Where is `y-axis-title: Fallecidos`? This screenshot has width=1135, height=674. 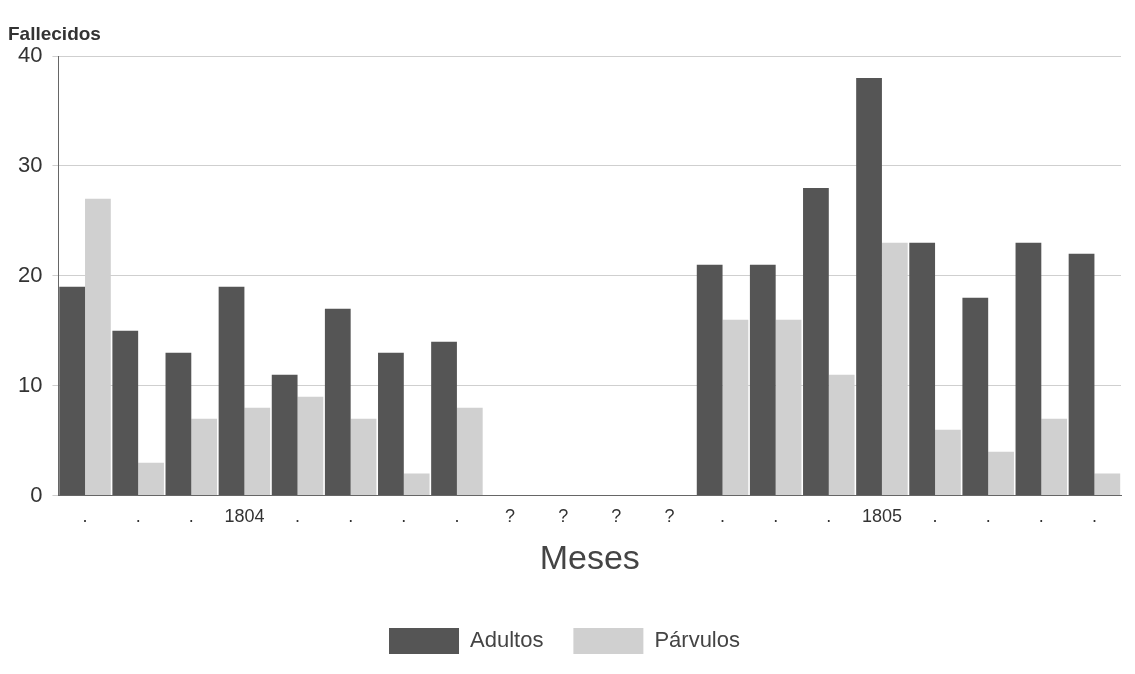
y-axis-title: Fallecidos is located at coordinates (54, 33).